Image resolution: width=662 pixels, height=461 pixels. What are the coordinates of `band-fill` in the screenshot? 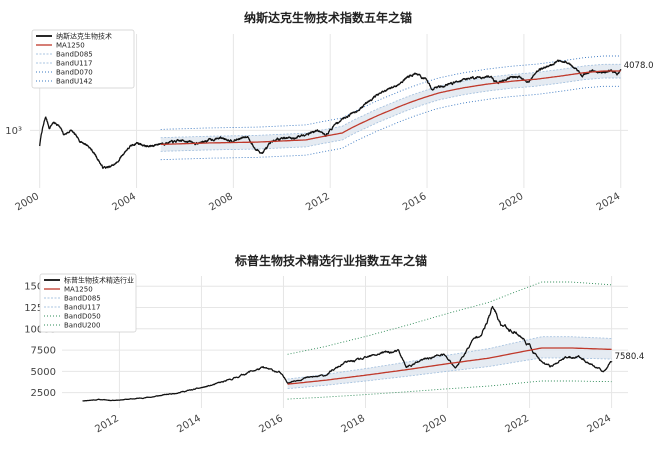 It's located at (390, 108).